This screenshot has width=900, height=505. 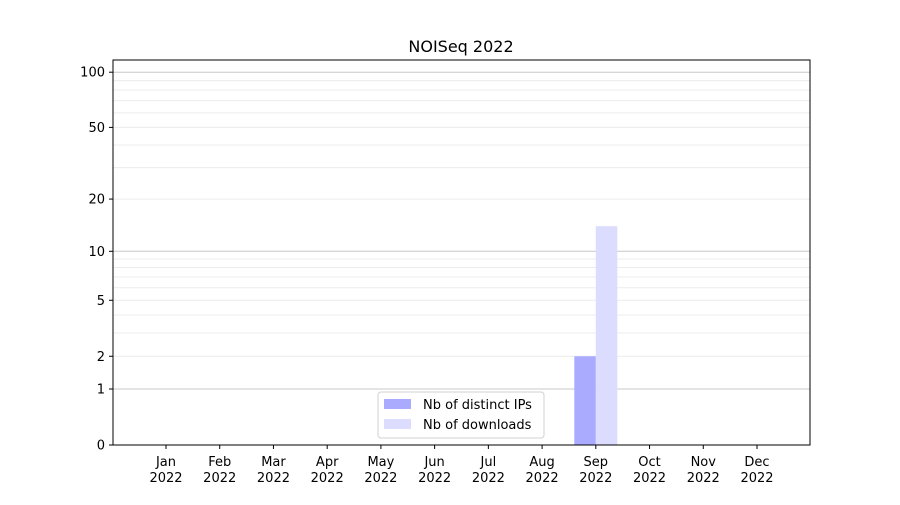 I want to click on y-tick-label: 0, so click(x=101, y=446).